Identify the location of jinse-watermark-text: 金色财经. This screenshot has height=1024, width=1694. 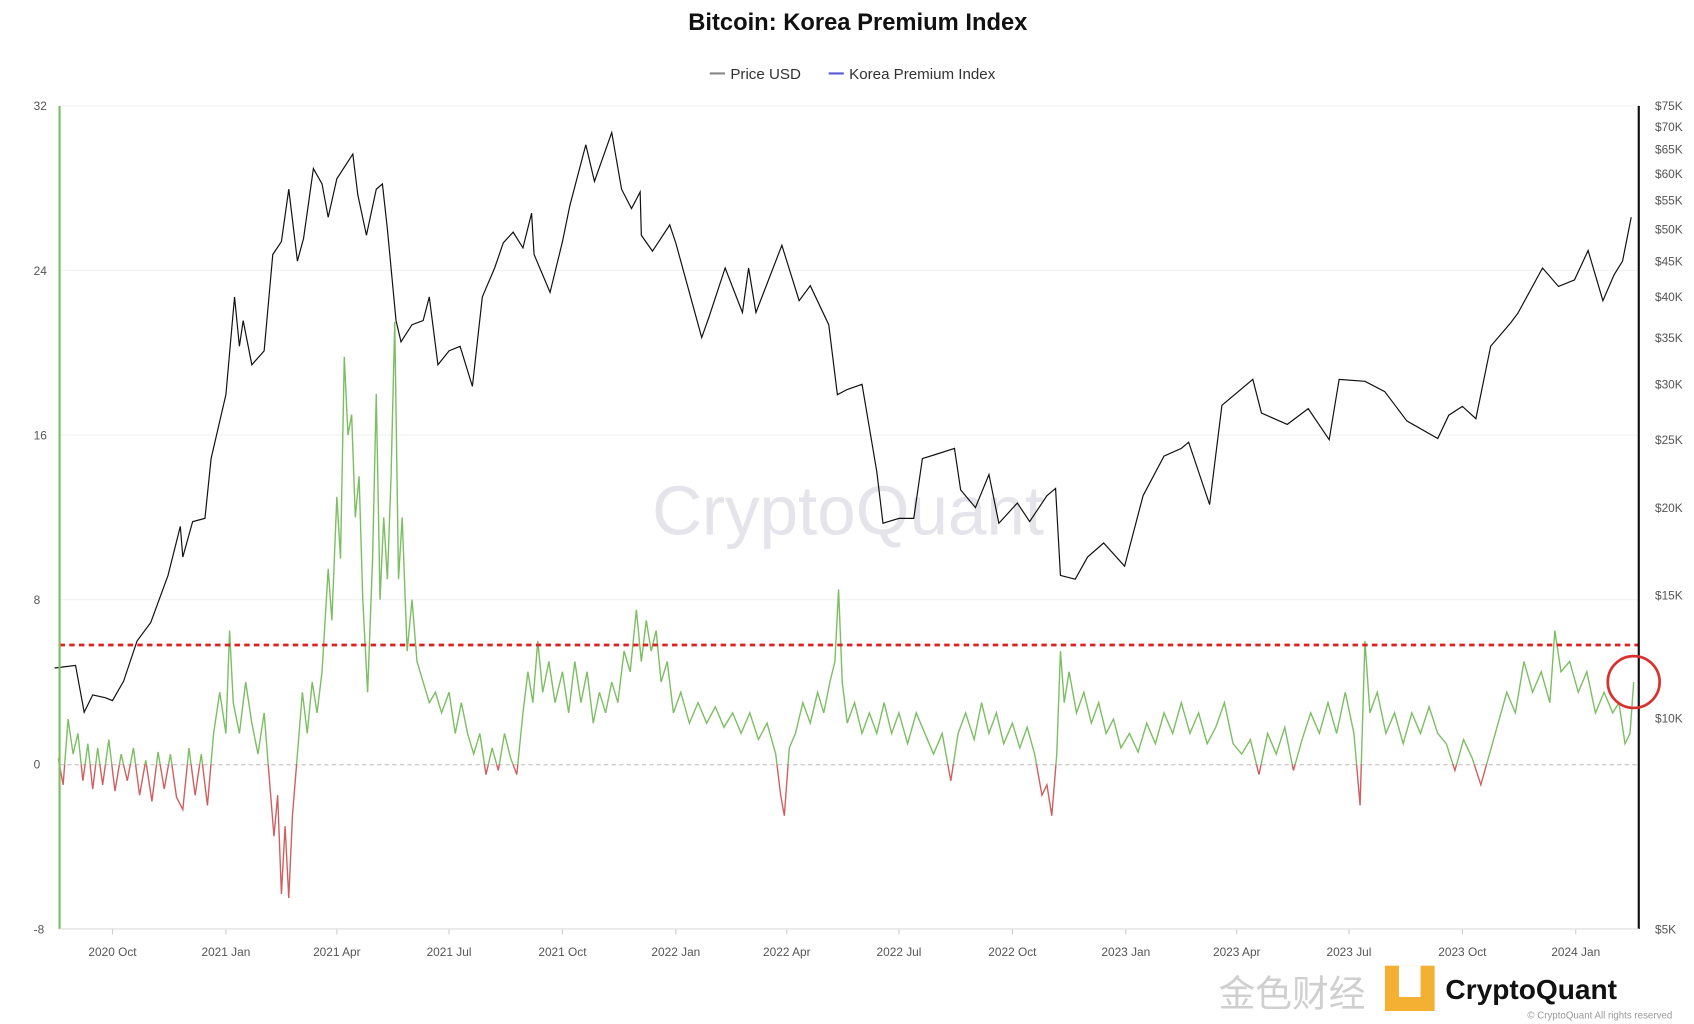
(1292, 994).